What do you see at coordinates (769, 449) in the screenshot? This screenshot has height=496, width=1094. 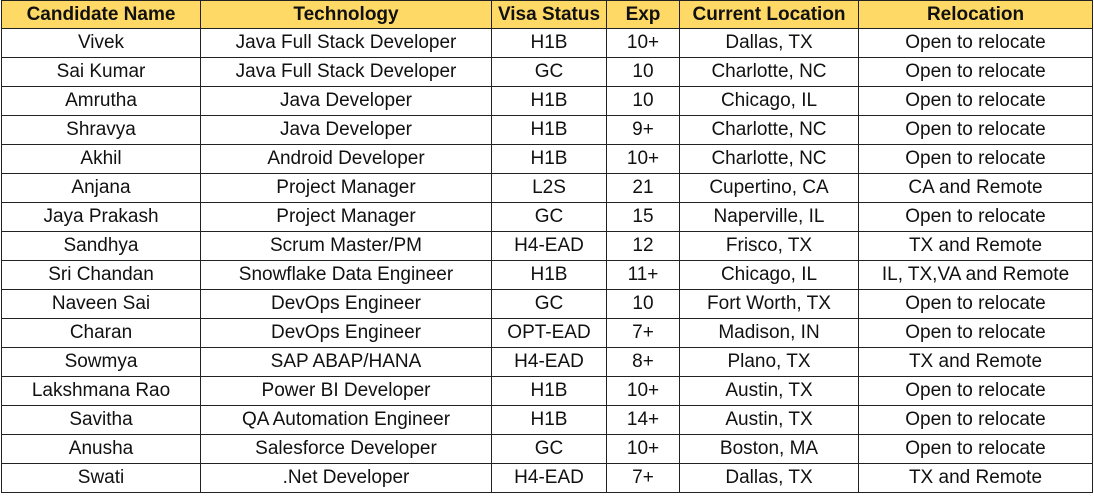 I see `cell-current-location: Boston, MA` at bounding box center [769, 449].